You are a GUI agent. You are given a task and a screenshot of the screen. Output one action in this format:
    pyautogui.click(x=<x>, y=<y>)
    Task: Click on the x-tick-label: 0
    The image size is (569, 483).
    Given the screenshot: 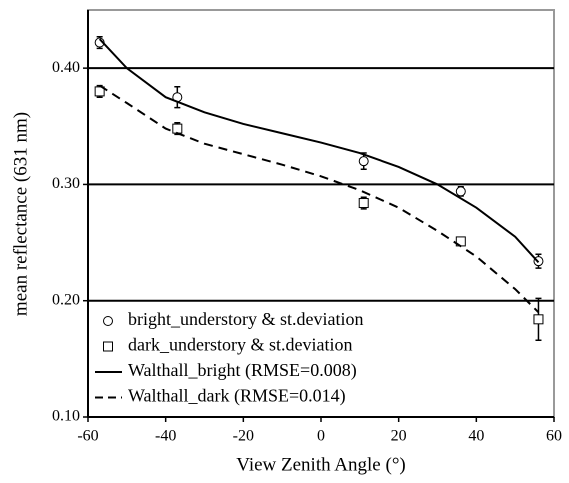 What is the action you would take?
    pyautogui.click(x=321, y=436)
    